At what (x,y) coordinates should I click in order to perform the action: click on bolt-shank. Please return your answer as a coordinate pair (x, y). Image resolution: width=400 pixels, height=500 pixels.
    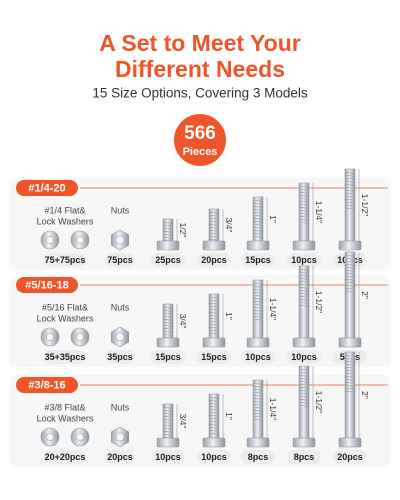
    Looking at the image, I should click on (258, 409).